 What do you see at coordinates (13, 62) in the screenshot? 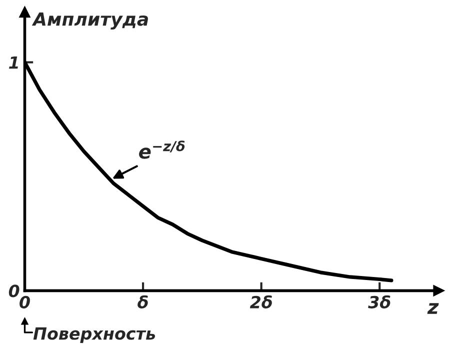
I see `y-tick-label: 1` at bounding box center [13, 62].